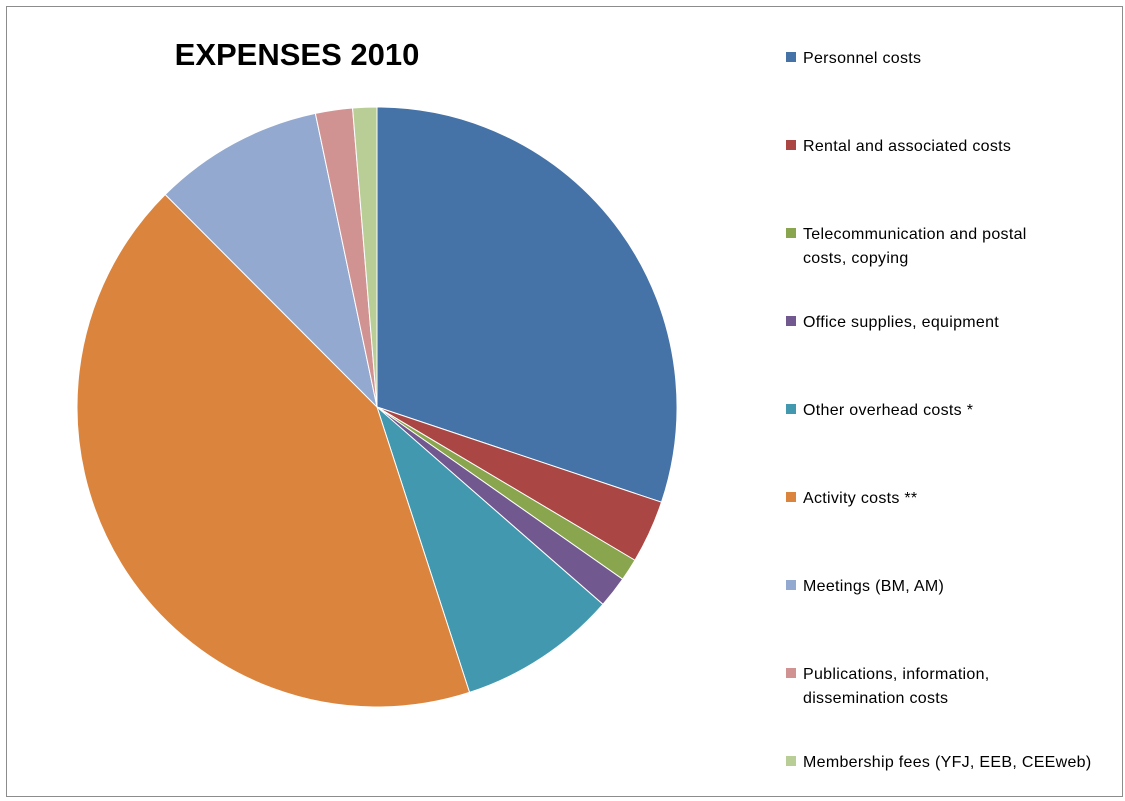  I want to click on chart-title: EXPENSES 2010, so click(297, 54).